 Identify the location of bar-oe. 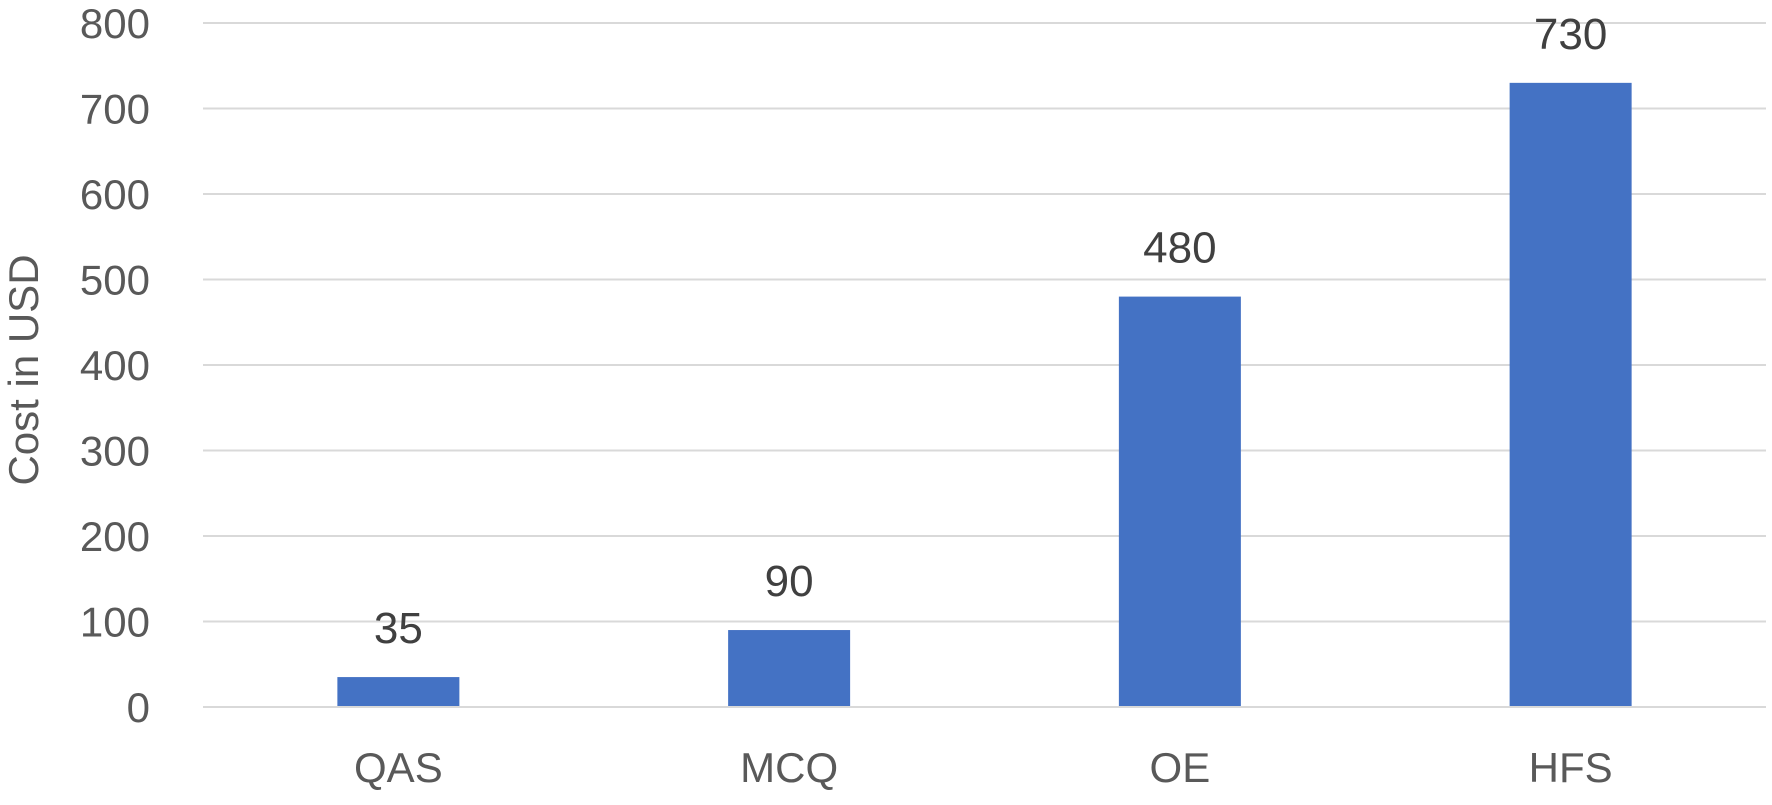
(1179, 501).